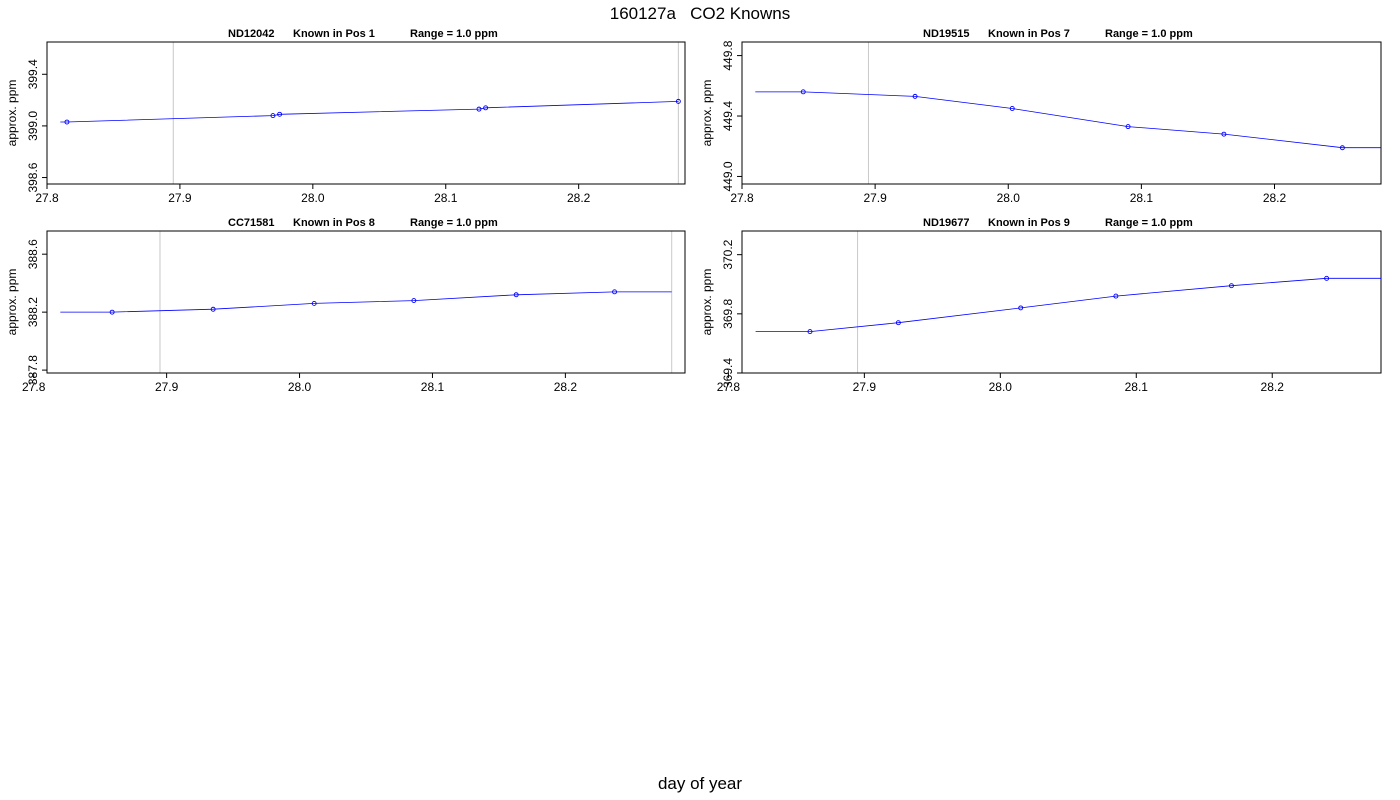 The width and height of the screenshot is (1400, 800). Describe the element at coordinates (566, 387) in the screenshot. I see `chart-3-x-tick-label: 28.2` at that location.